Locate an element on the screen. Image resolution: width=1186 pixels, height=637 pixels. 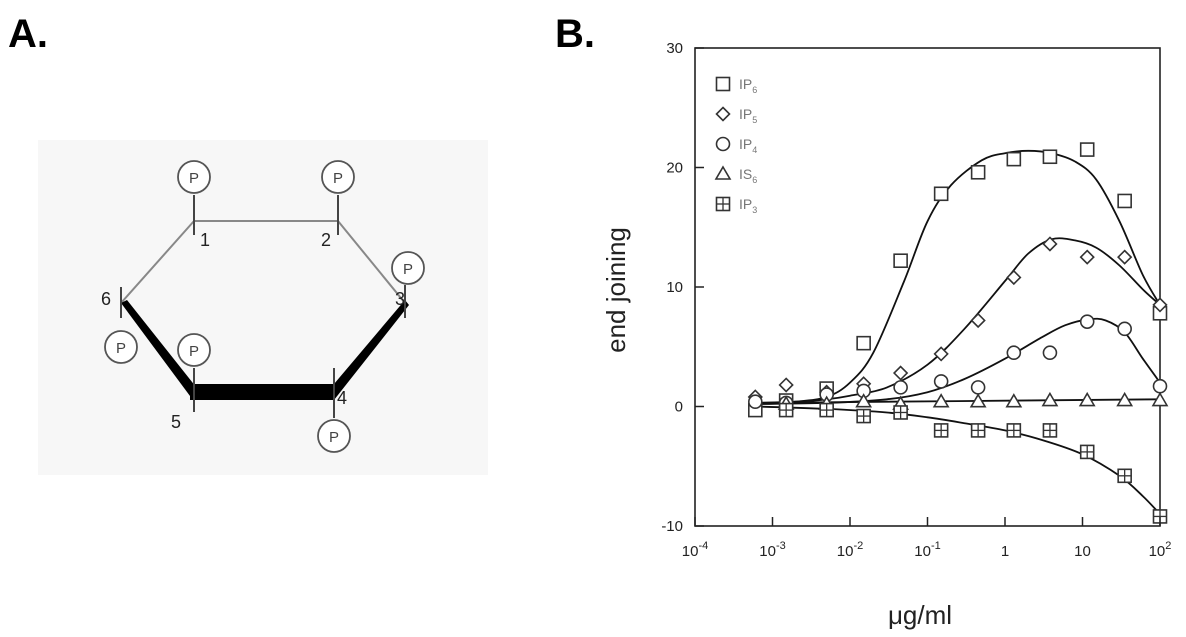
legend-label-IP4: IP4 is located at coordinates (748, 145).